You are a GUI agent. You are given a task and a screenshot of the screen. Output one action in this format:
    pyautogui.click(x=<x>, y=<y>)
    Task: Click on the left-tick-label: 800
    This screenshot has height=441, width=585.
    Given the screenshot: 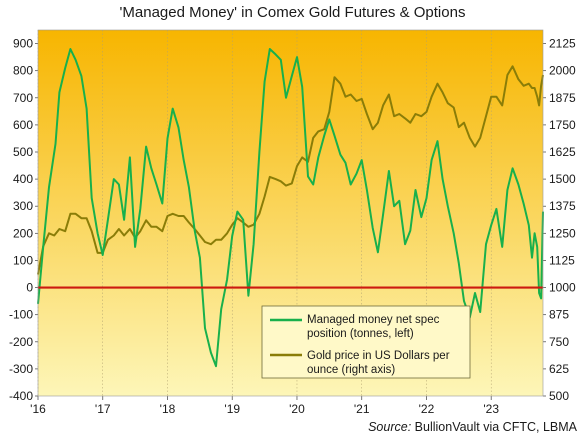 What is the action you would take?
    pyautogui.click(x=23, y=71)
    